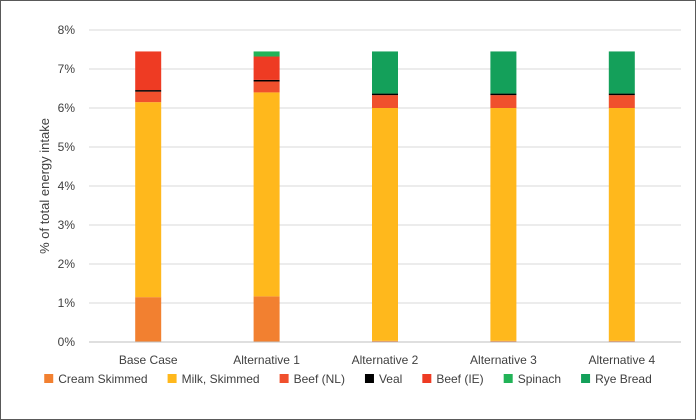 The image size is (696, 420). Describe the element at coordinates (67, 69) in the screenshot. I see `y-tick-label: 7%` at that location.